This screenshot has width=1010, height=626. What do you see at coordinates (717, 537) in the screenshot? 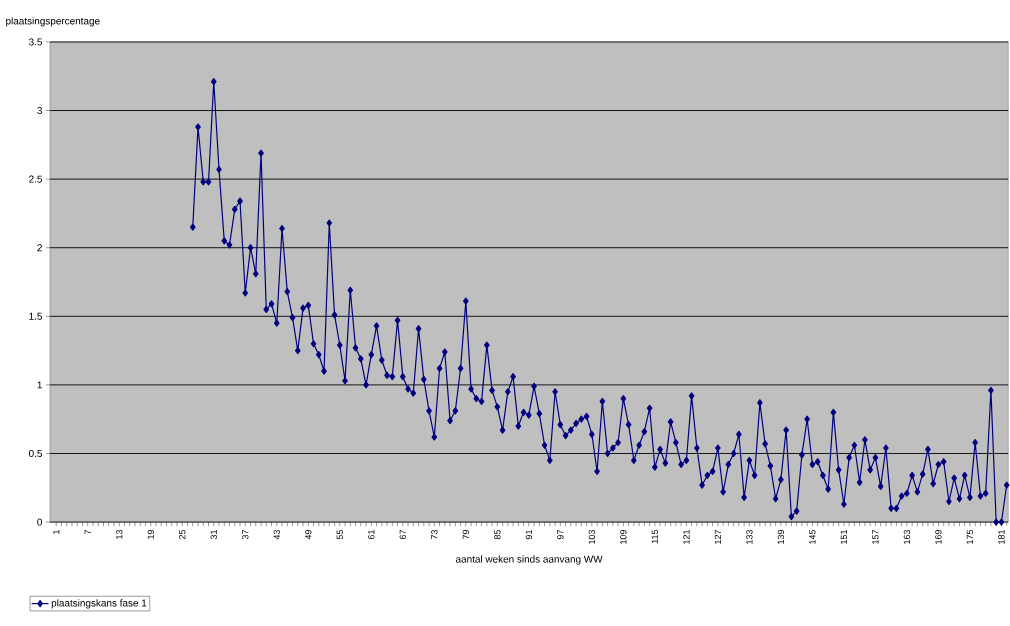
I see `x-tick-label: 127` at bounding box center [717, 537].